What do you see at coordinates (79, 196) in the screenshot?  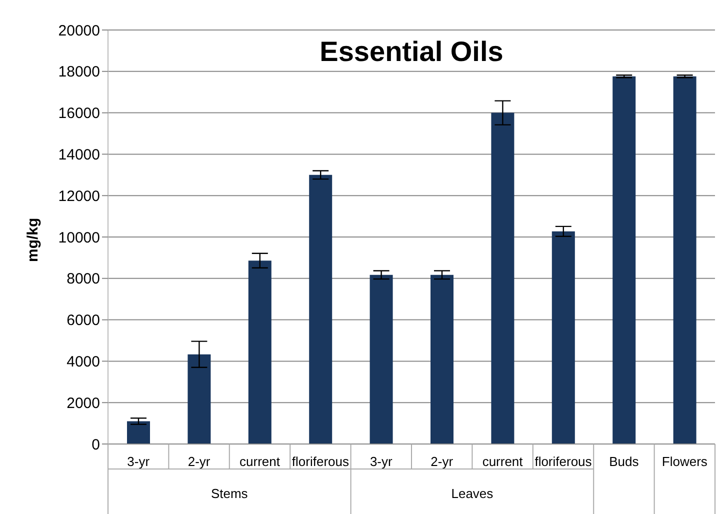 I see `y-tick-label: 12000` at bounding box center [79, 196].